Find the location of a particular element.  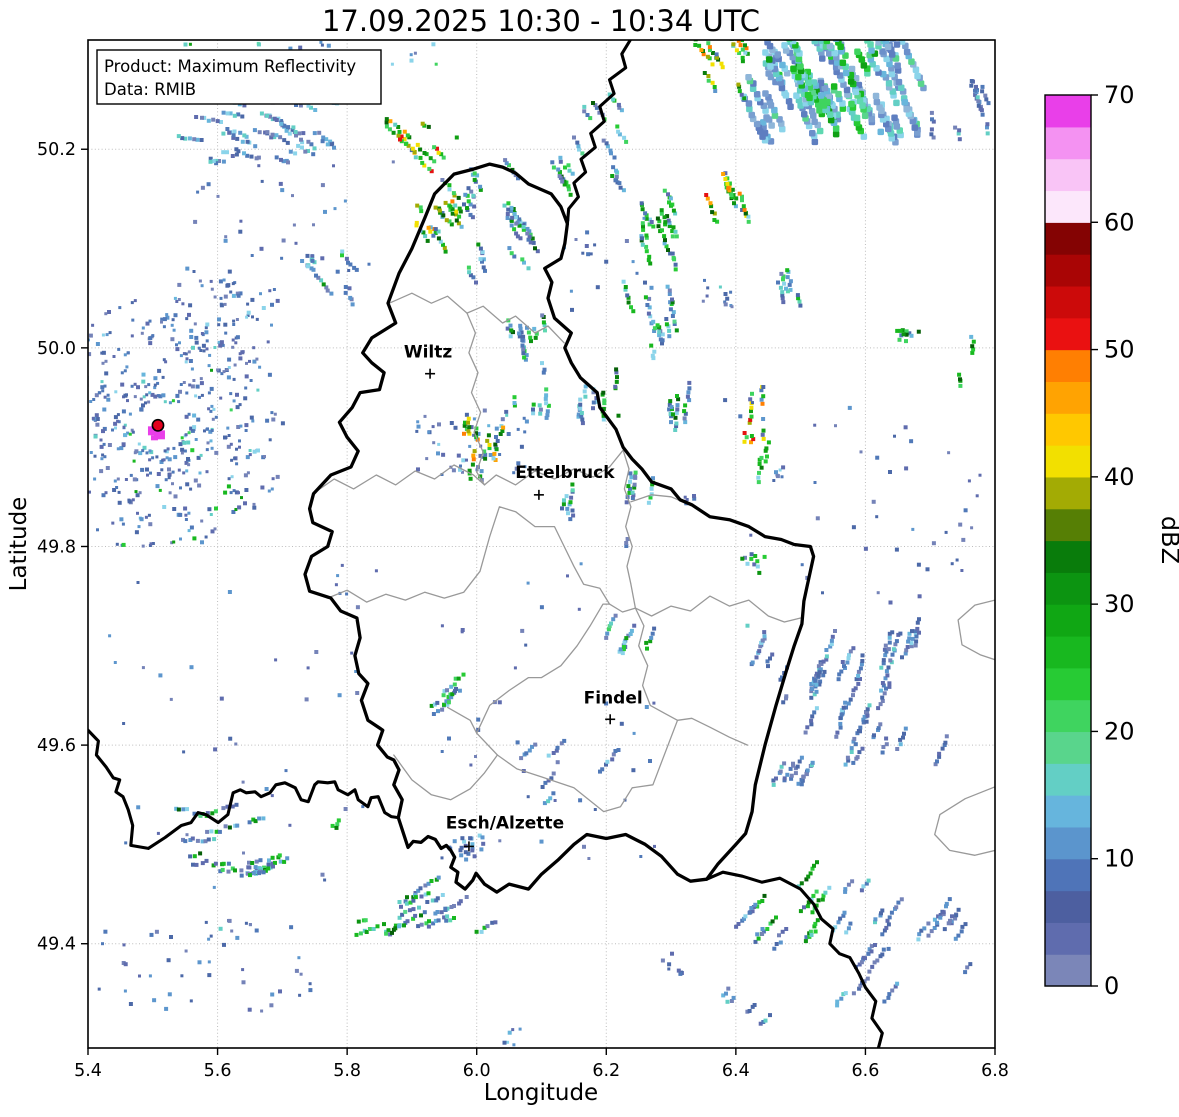

radar-site-clutter-halo is located at coordinates (156, 433).